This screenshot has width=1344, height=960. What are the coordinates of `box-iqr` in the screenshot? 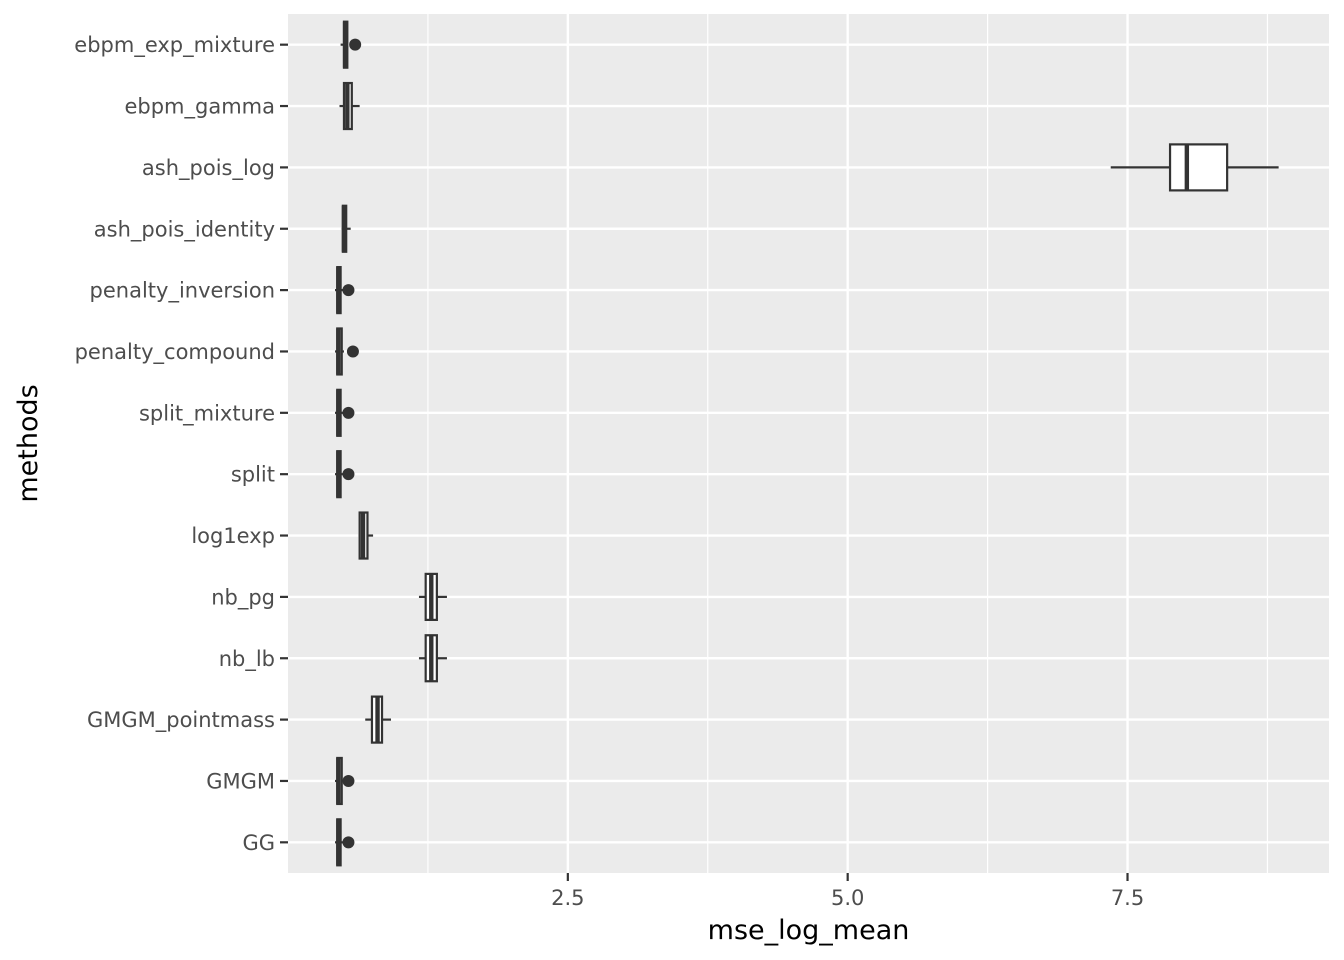 It's located at (1198, 167).